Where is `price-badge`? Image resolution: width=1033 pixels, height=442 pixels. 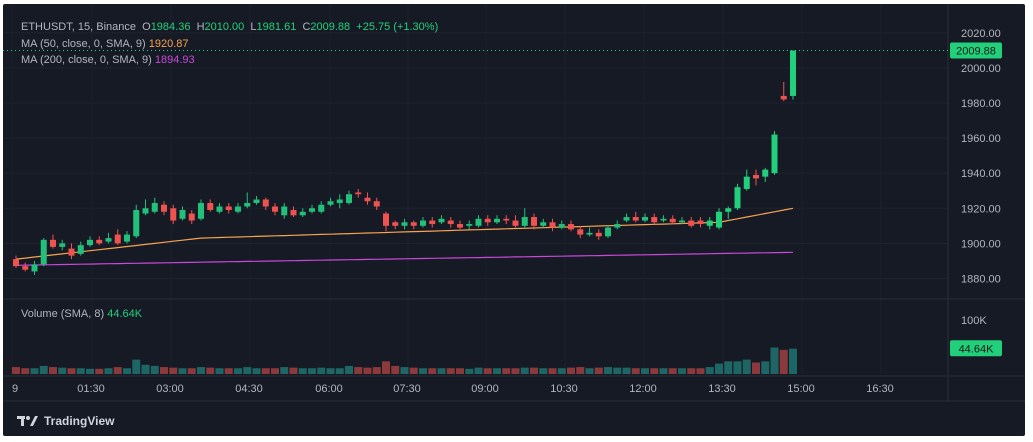
price-badge is located at coordinates (976, 50).